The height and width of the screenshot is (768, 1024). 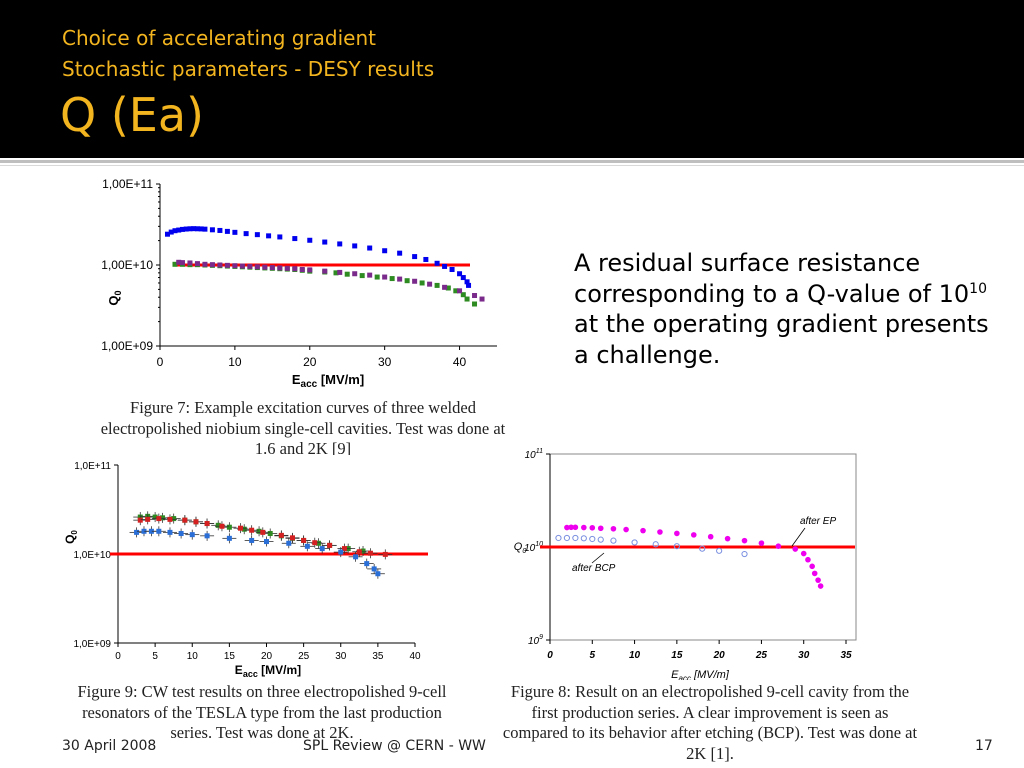 I want to click on footer-date: 30 April 2008, so click(x=109, y=746).